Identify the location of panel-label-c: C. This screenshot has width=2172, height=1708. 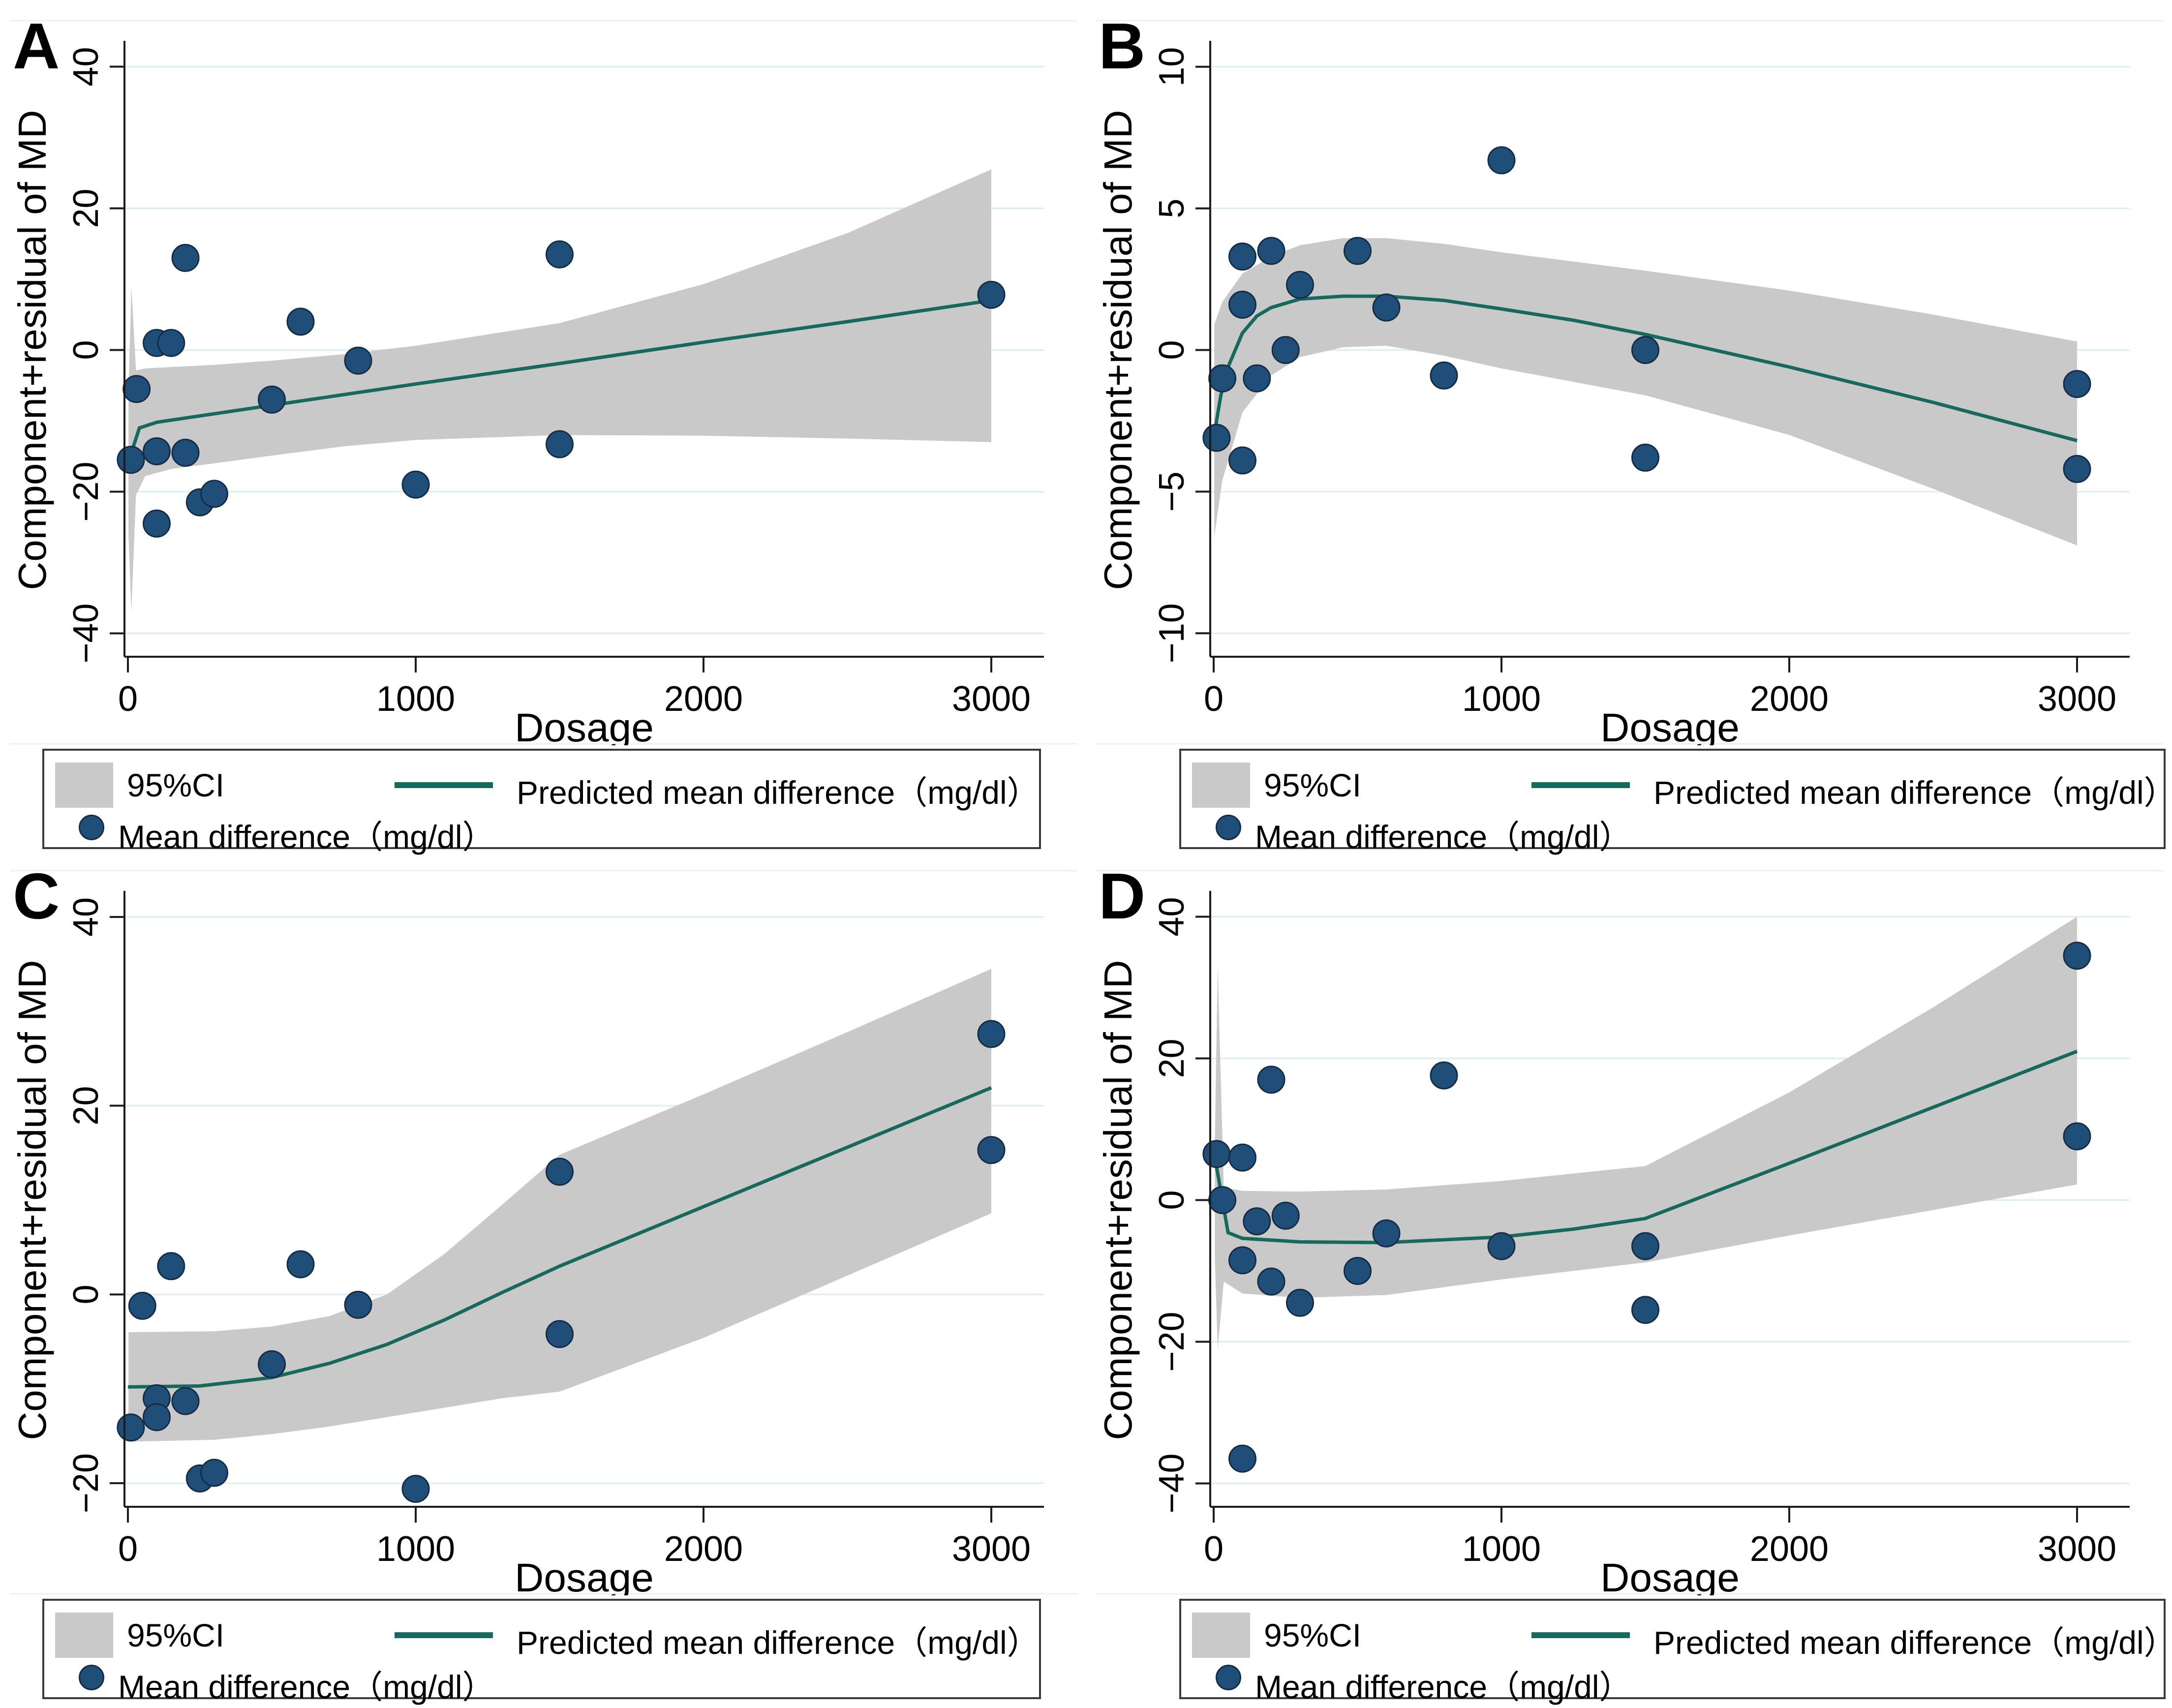
(36, 896).